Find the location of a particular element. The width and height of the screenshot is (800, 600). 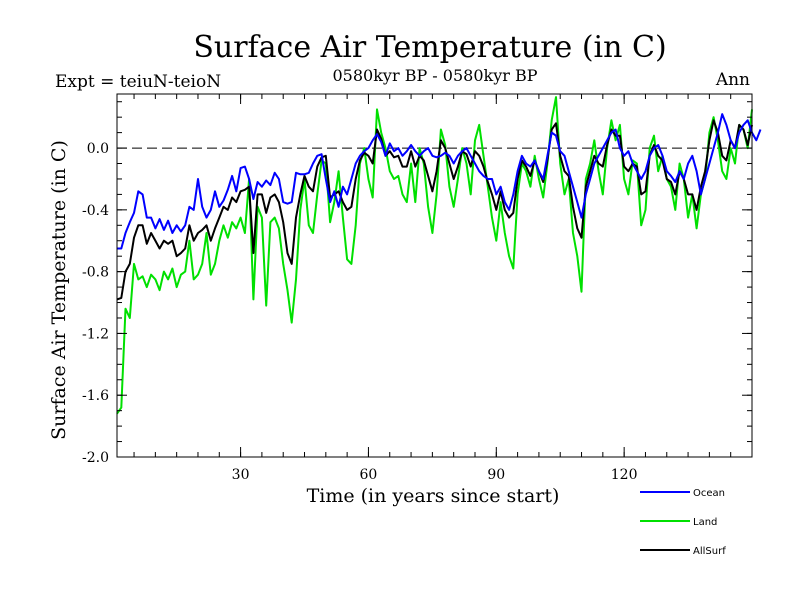

y-axis-label: Surface Air Temperature (in C) is located at coordinates (59, 290).